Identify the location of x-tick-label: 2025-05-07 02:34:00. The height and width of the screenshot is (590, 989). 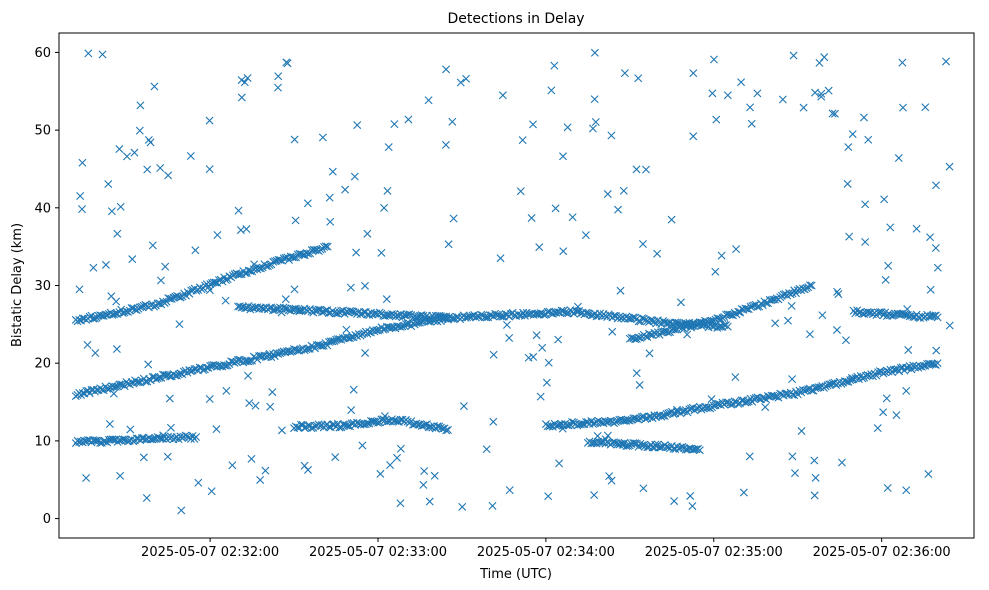
(546, 552).